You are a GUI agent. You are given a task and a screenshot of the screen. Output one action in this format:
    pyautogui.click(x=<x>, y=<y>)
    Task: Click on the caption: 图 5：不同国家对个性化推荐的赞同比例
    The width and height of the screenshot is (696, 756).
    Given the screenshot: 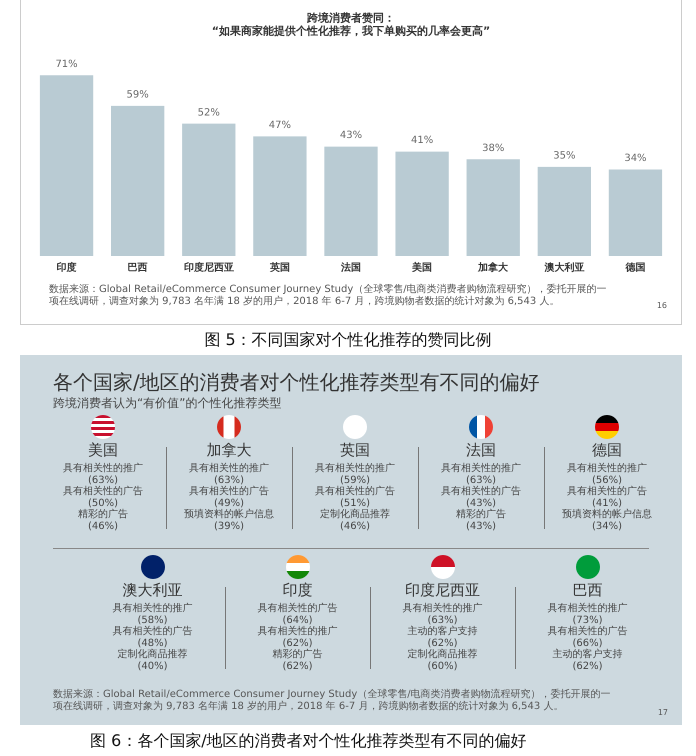 What is the action you would take?
    pyautogui.click(x=348, y=340)
    